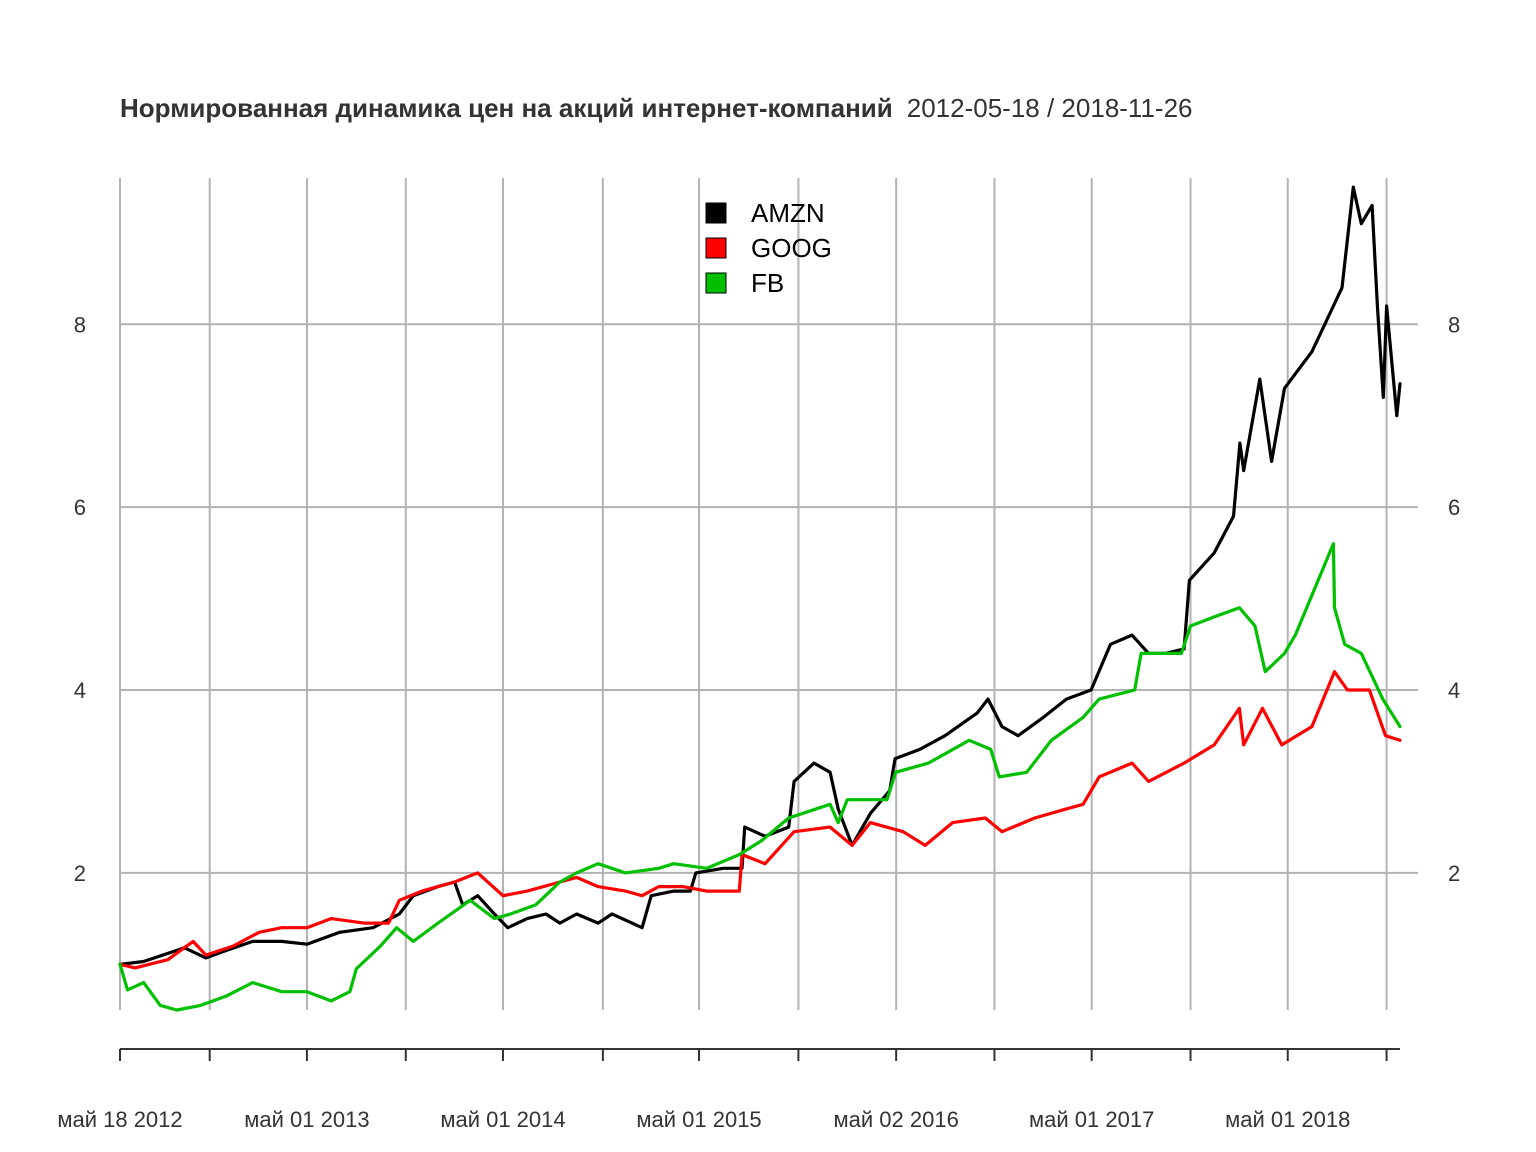 Image resolution: width=1536 pixels, height=1152 pixels. I want to click on y-tick-label-left: 4, so click(80, 690).